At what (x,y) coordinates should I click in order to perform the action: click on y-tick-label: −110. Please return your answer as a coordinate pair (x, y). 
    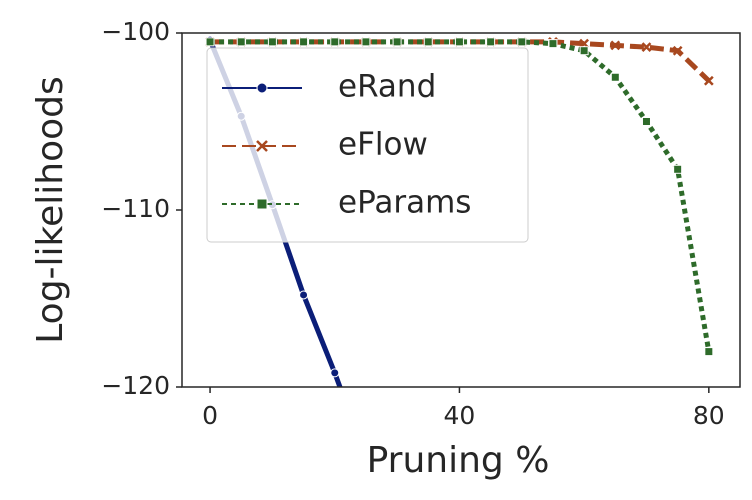
    Looking at the image, I should click on (135, 208).